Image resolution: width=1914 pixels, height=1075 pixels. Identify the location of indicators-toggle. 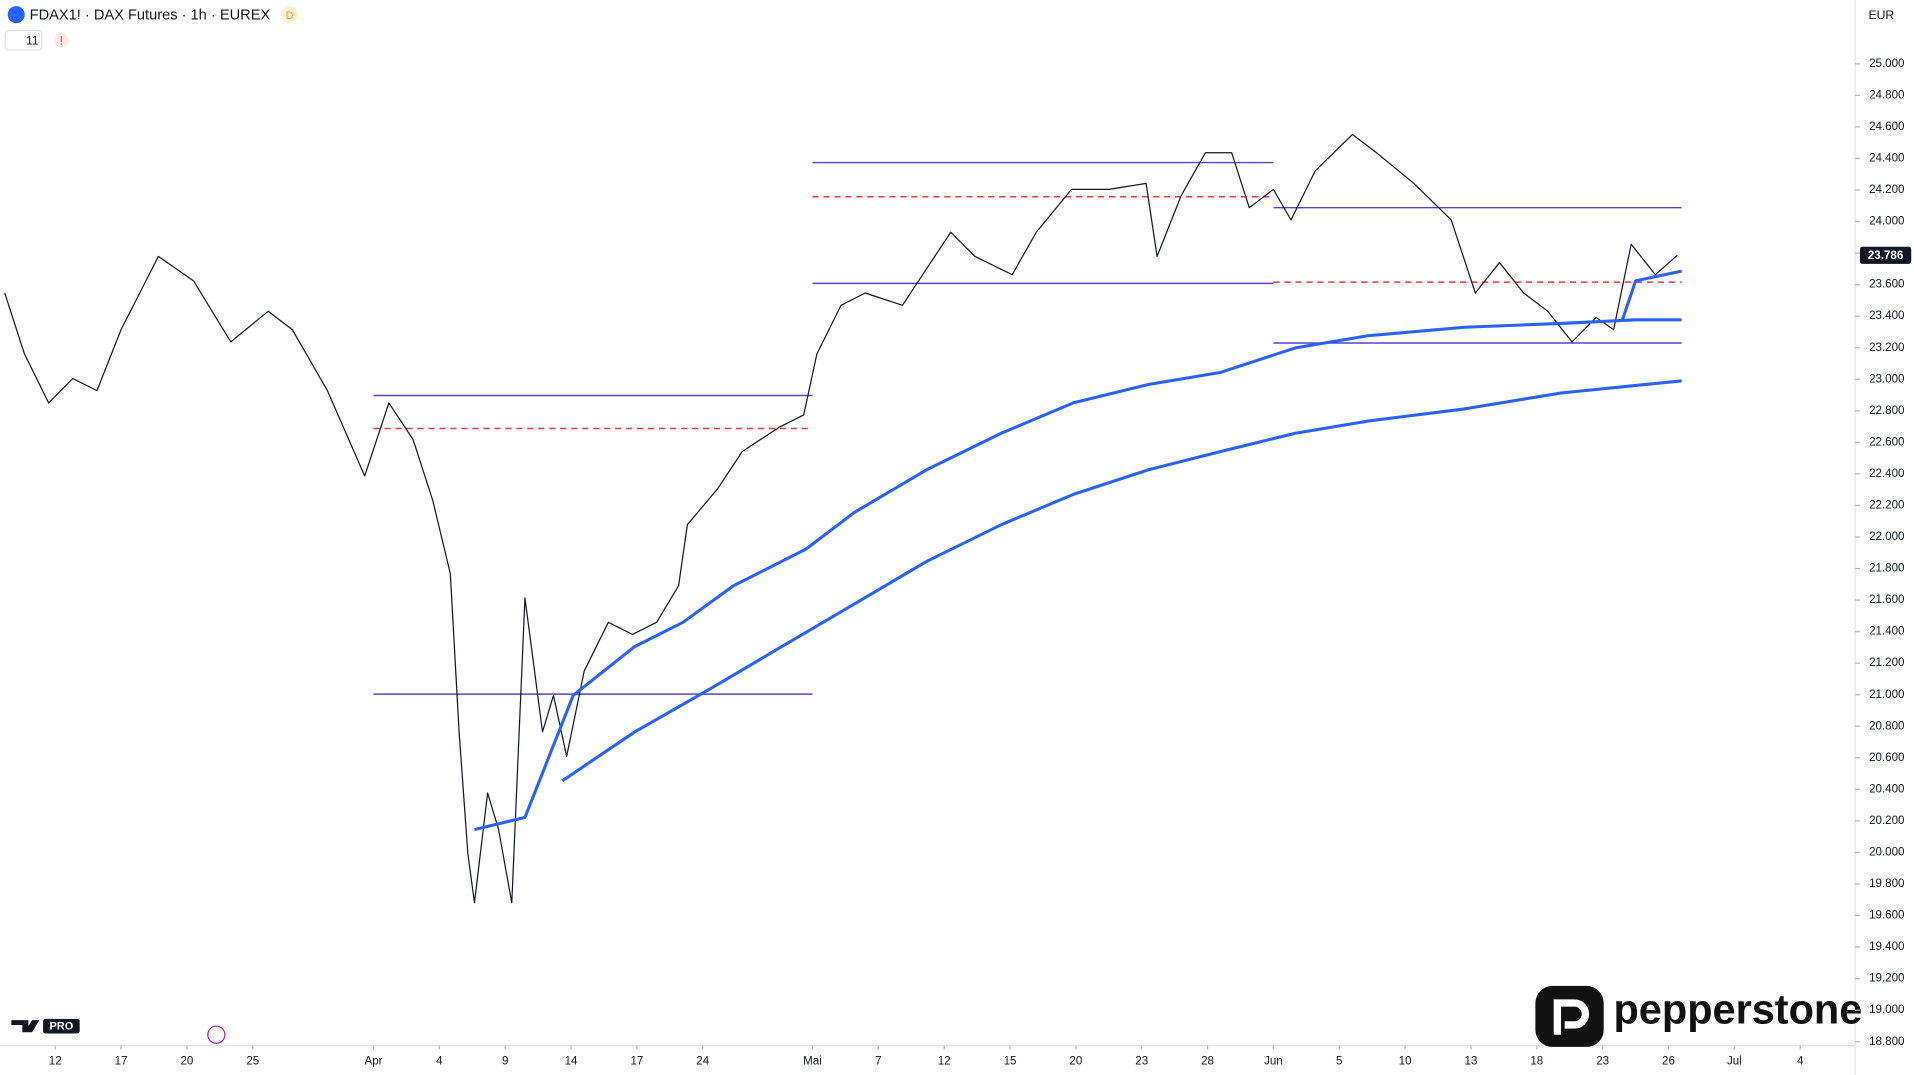
(23, 40).